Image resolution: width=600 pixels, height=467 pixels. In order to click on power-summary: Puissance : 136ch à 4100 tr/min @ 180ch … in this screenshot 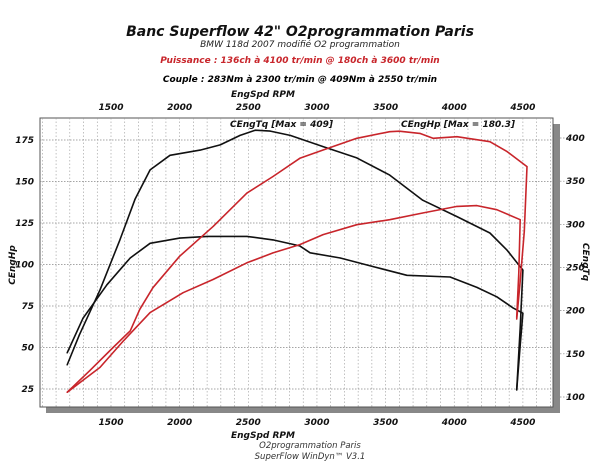, I will do `click(299, 61)`.